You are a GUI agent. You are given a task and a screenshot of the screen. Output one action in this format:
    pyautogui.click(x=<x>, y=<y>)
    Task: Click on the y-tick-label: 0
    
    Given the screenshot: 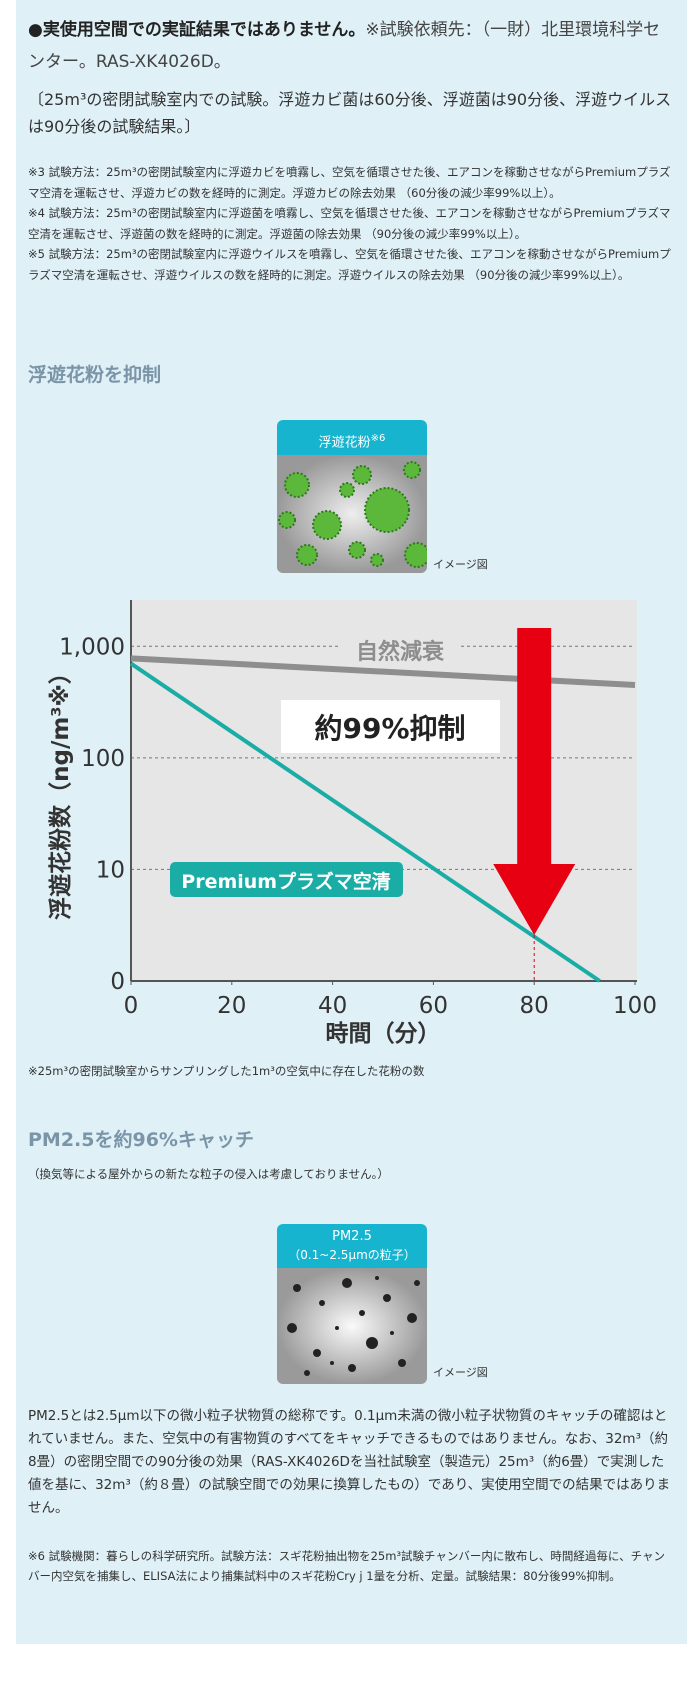 What is the action you would take?
    pyautogui.click(x=117, y=982)
    